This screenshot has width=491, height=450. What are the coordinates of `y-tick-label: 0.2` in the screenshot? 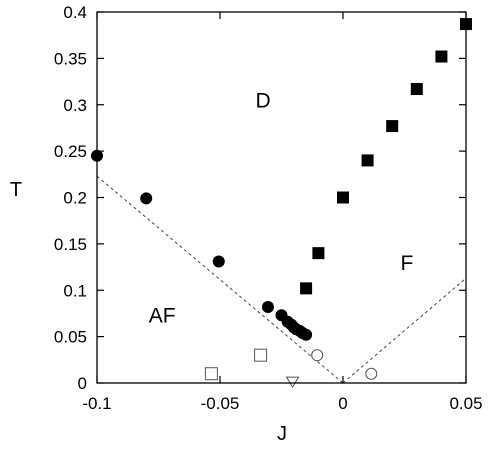 It's located at (75, 198).